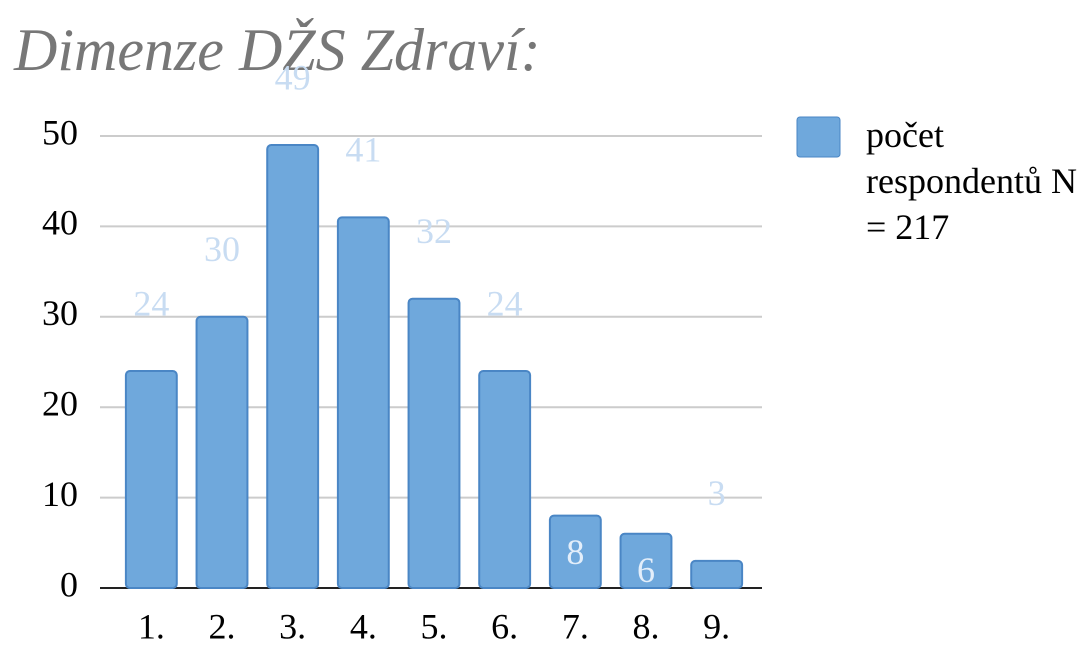 The image size is (1082, 646). I want to click on x-tick-label: 7., so click(575, 626).